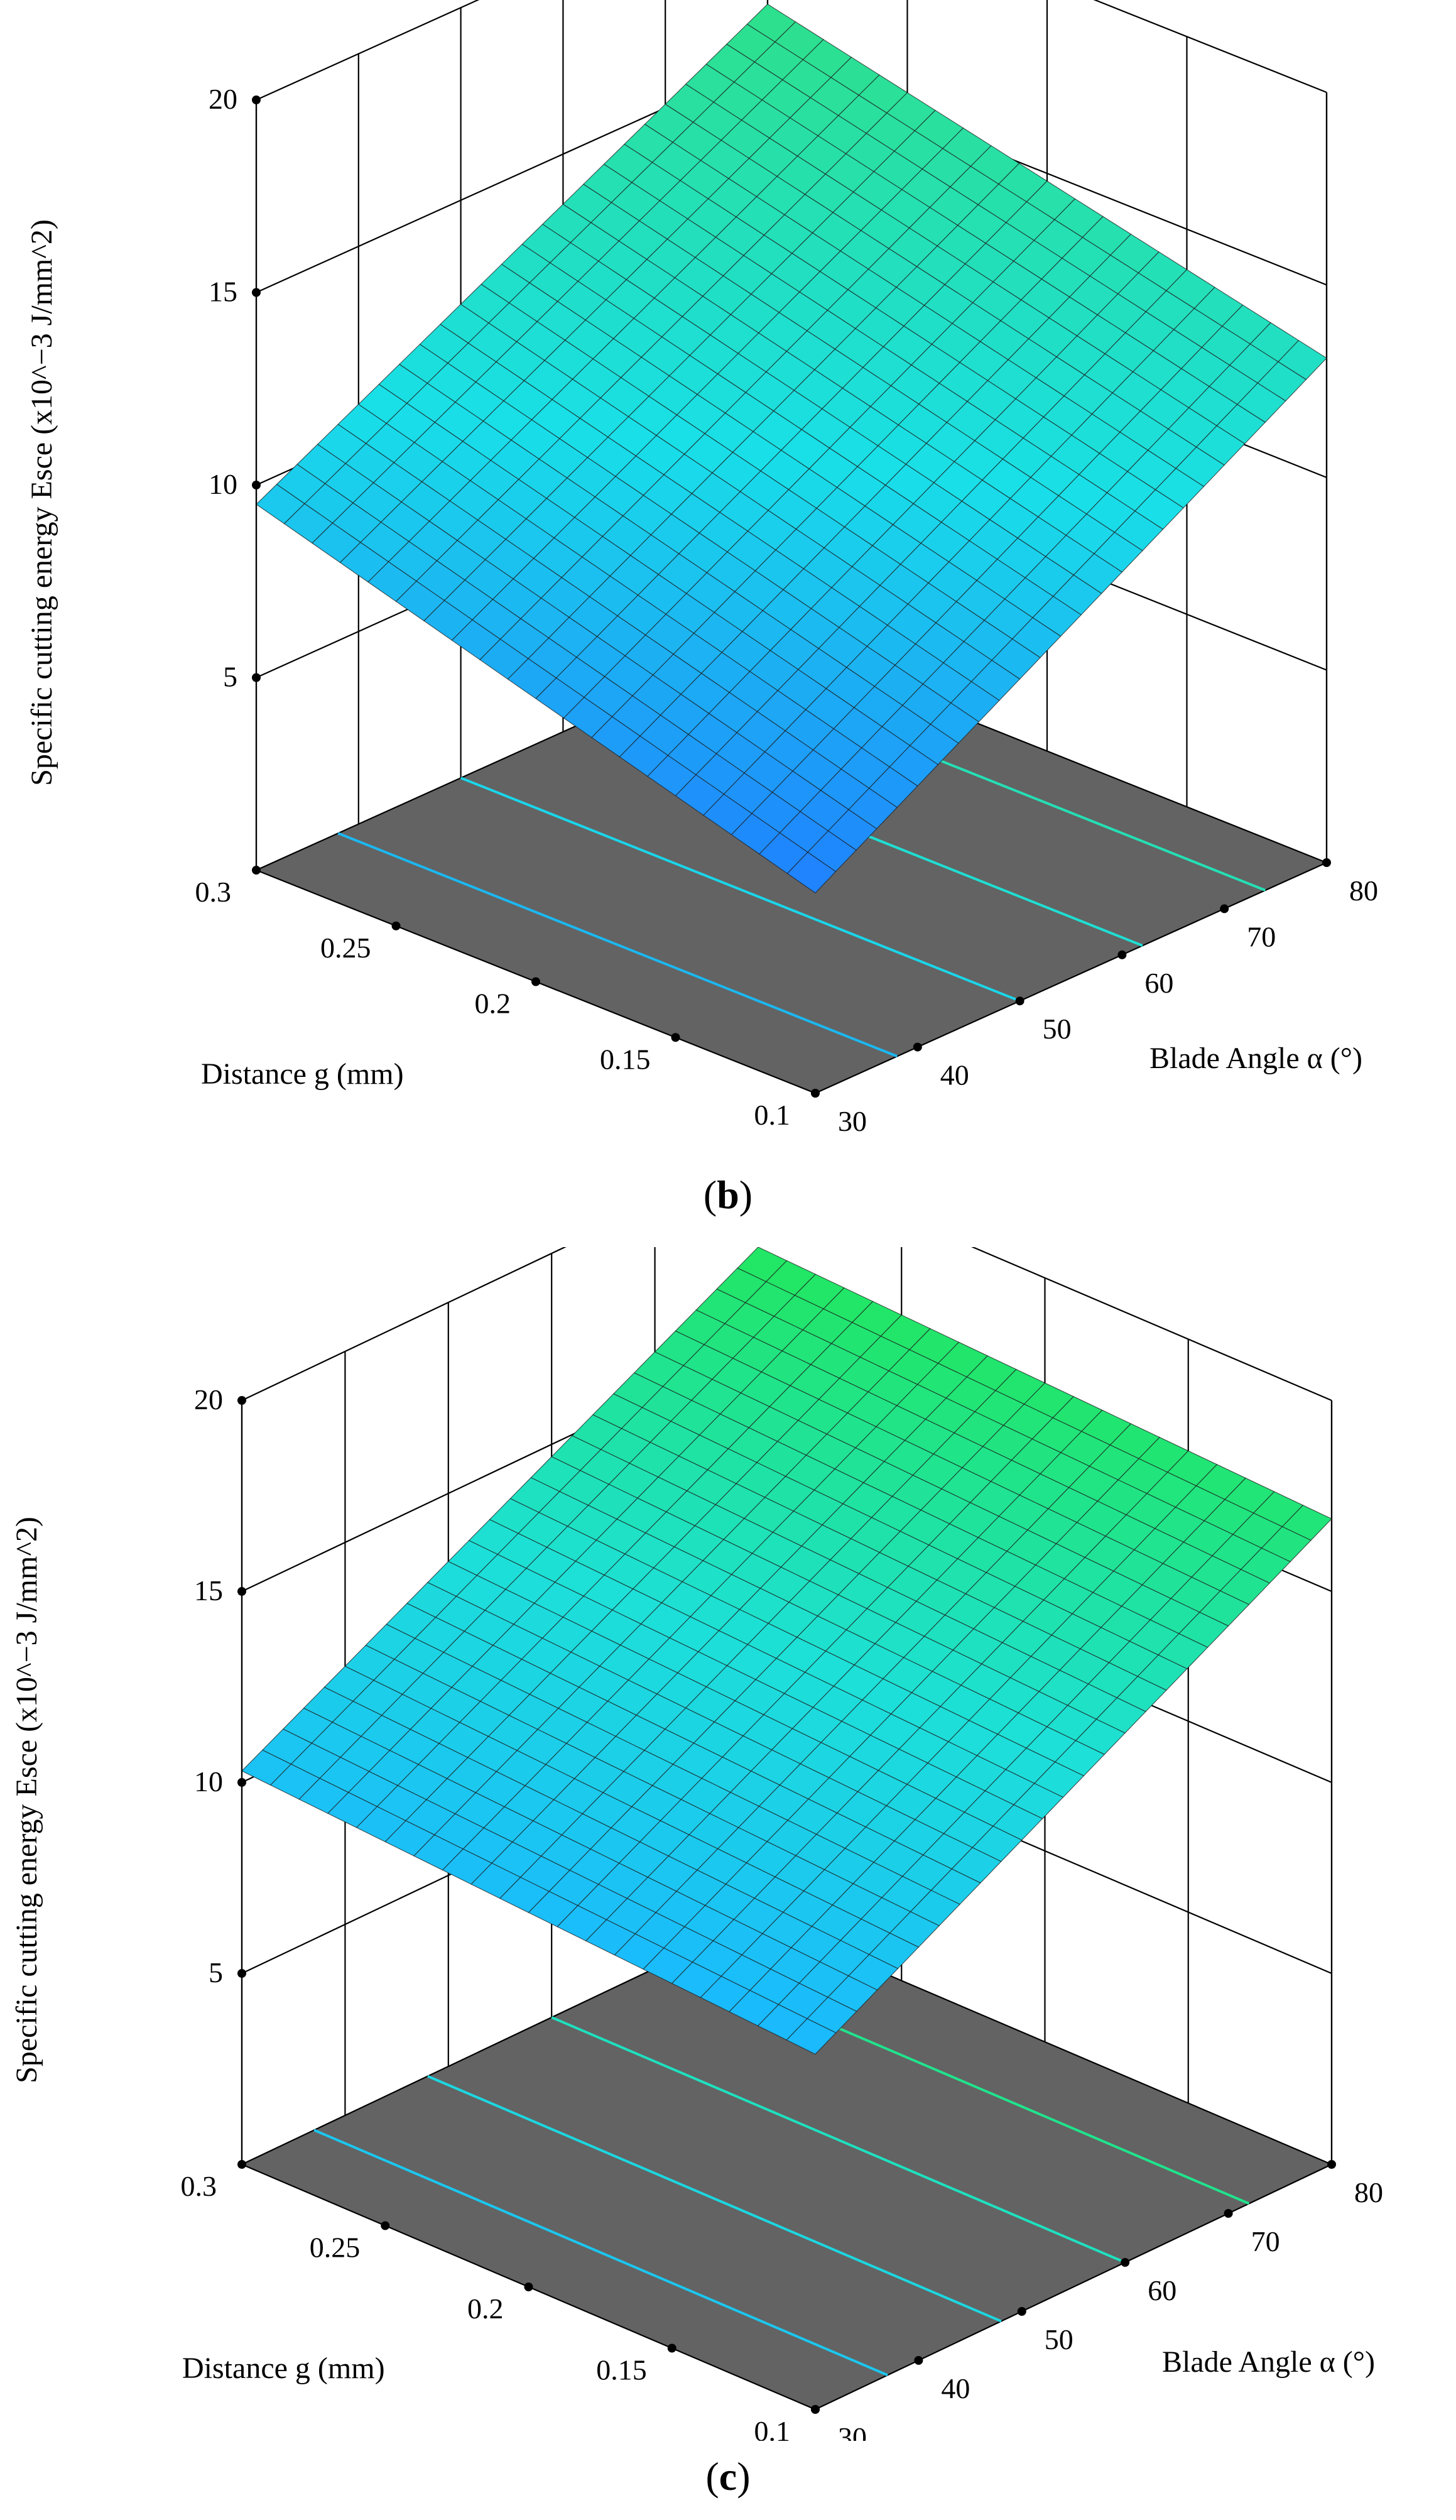 The height and width of the screenshot is (2520, 1456). I want to click on caption-letter: c, so click(728, 2476).